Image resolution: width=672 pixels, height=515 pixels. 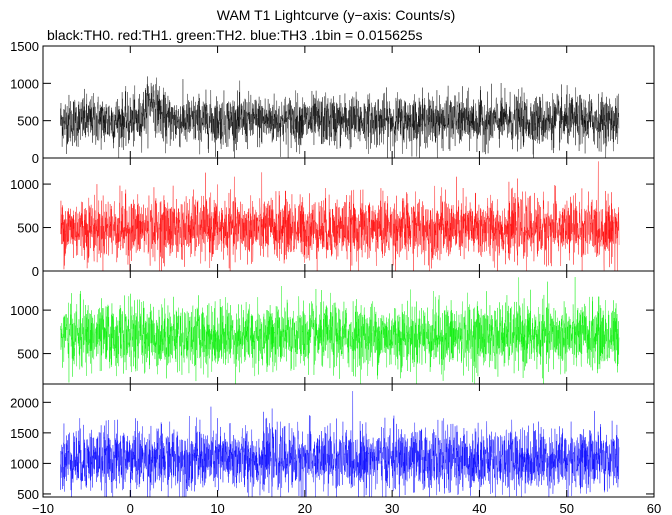 I want to click on x-tick-label: 40, so click(x=479, y=508).